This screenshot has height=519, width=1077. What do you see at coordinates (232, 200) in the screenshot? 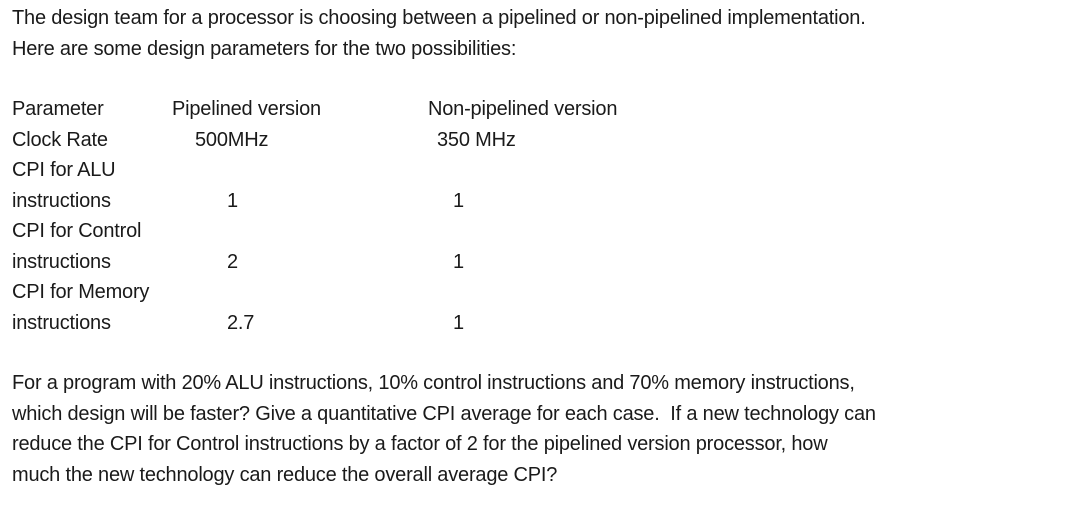
I see `cell-cpi-alu-pipelined: 1` at bounding box center [232, 200].